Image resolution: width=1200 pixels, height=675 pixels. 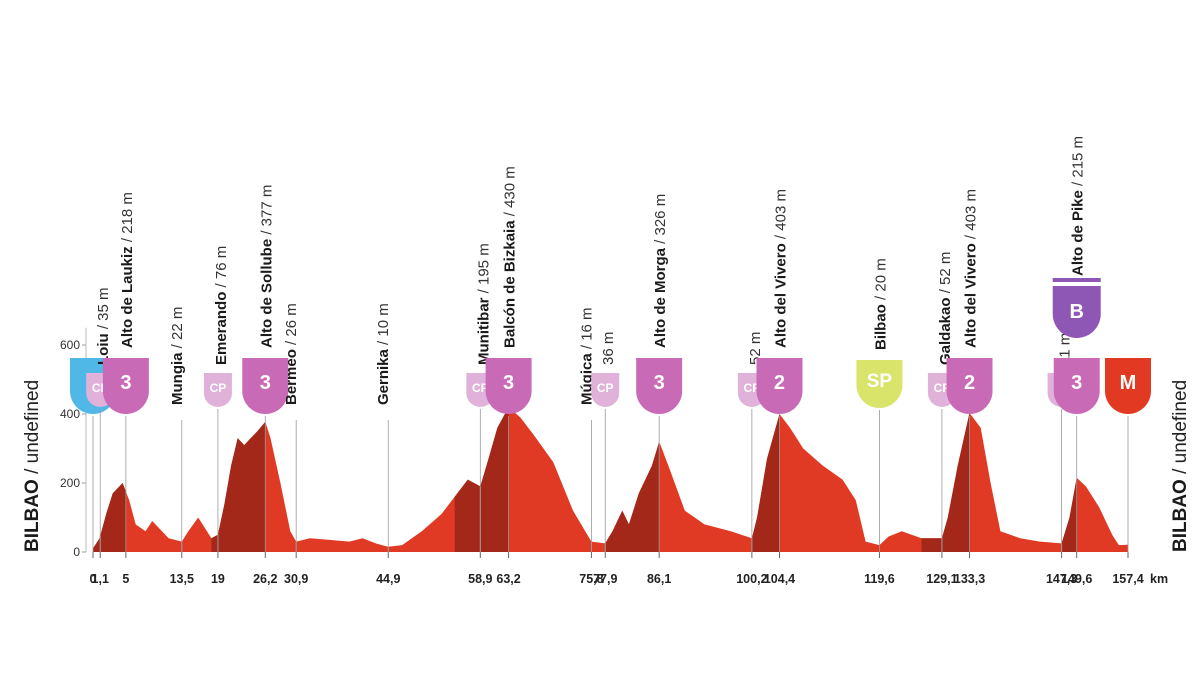 What do you see at coordinates (296, 579) in the screenshot?
I see `km-label: 30,9` at bounding box center [296, 579].